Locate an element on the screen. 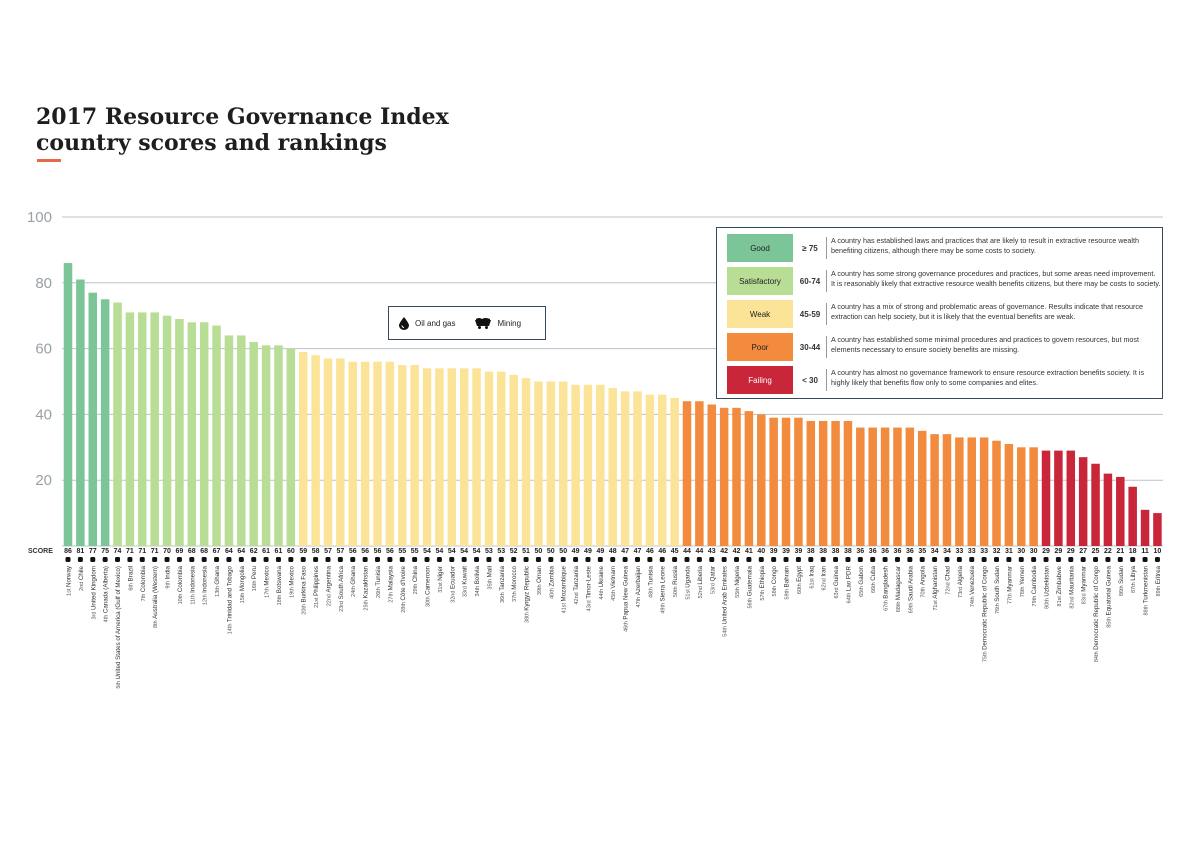 The width and height of the screenshot is (1200, 848). country-label: 22nd Argentina is located at coordinates (328, 585).